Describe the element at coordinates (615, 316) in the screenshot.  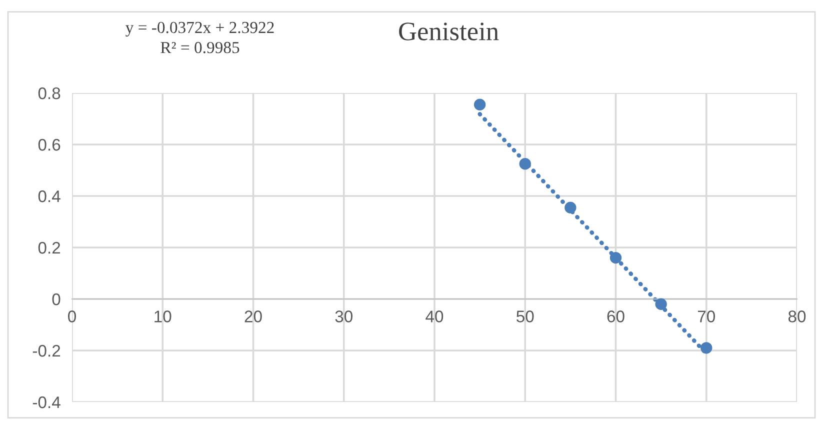
I see `x-tick-label: 60` at that location.